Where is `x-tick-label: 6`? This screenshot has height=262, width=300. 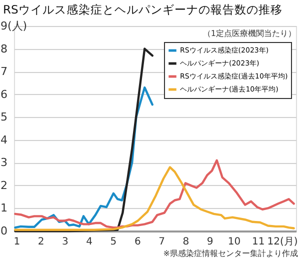
x-tick-label: 6 is located at coordinates (137, 242).